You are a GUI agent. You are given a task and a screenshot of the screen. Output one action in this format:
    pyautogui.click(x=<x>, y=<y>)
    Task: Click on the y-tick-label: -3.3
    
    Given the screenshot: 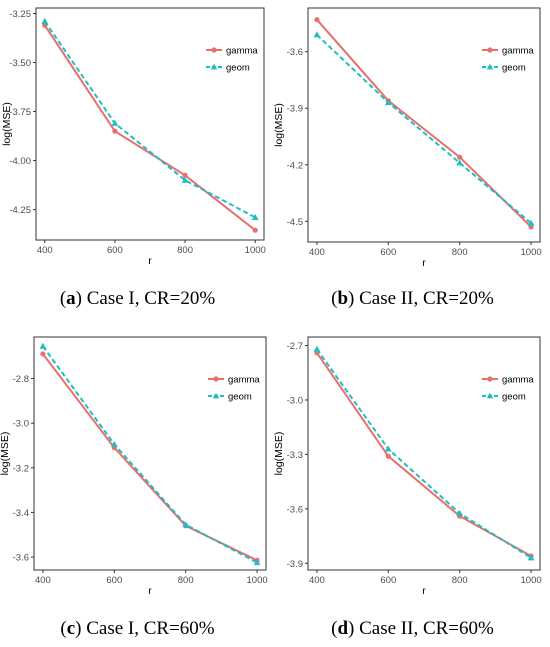 What is the action you would take?
    pyautogui.click(x=295, y=455)
    